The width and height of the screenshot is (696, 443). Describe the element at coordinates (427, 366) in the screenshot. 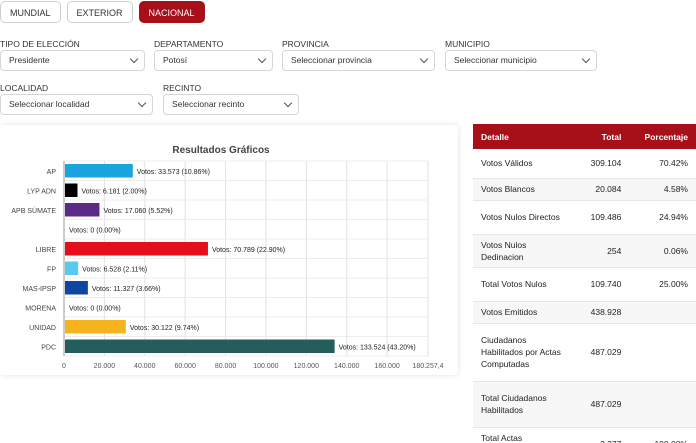

I see `x-tick-label: 180.257,4` at that location.